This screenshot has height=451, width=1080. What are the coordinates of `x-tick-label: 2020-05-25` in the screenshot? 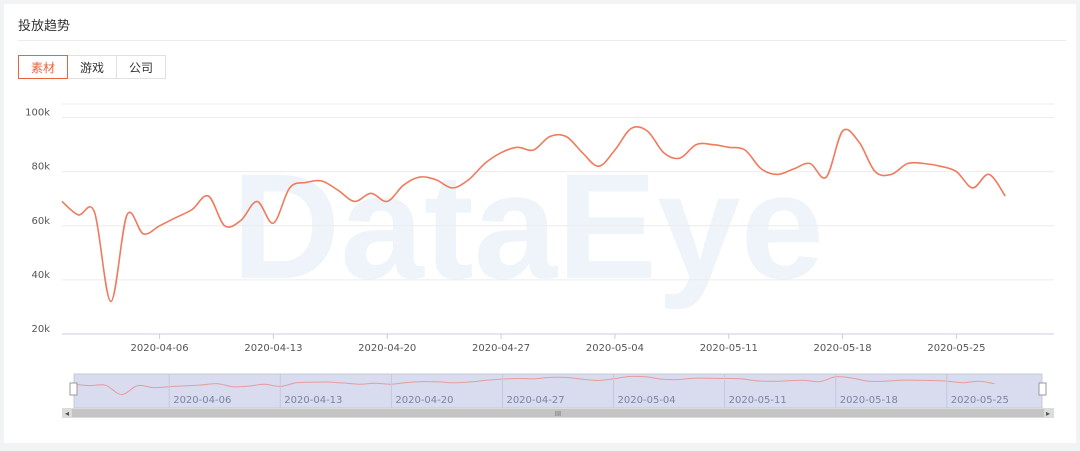 It's located at (956, 348).